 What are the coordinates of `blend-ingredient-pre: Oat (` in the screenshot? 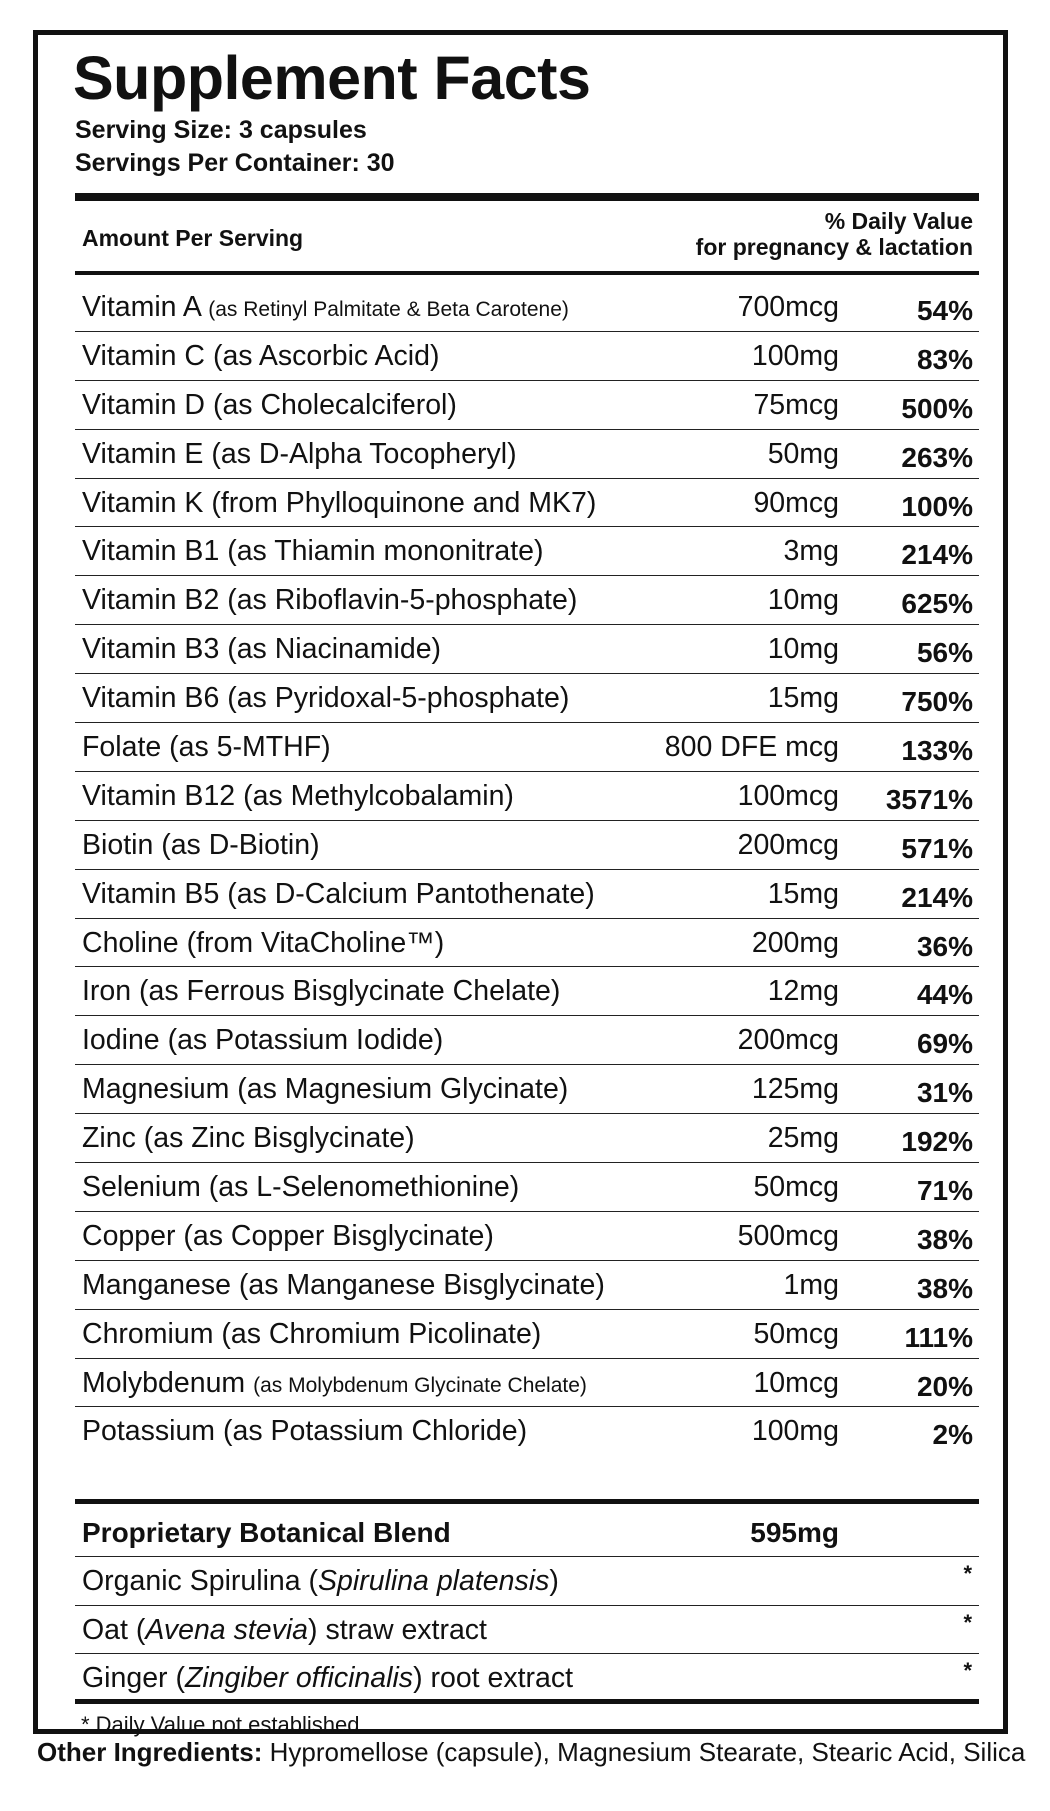 It's located at (114, 1629).